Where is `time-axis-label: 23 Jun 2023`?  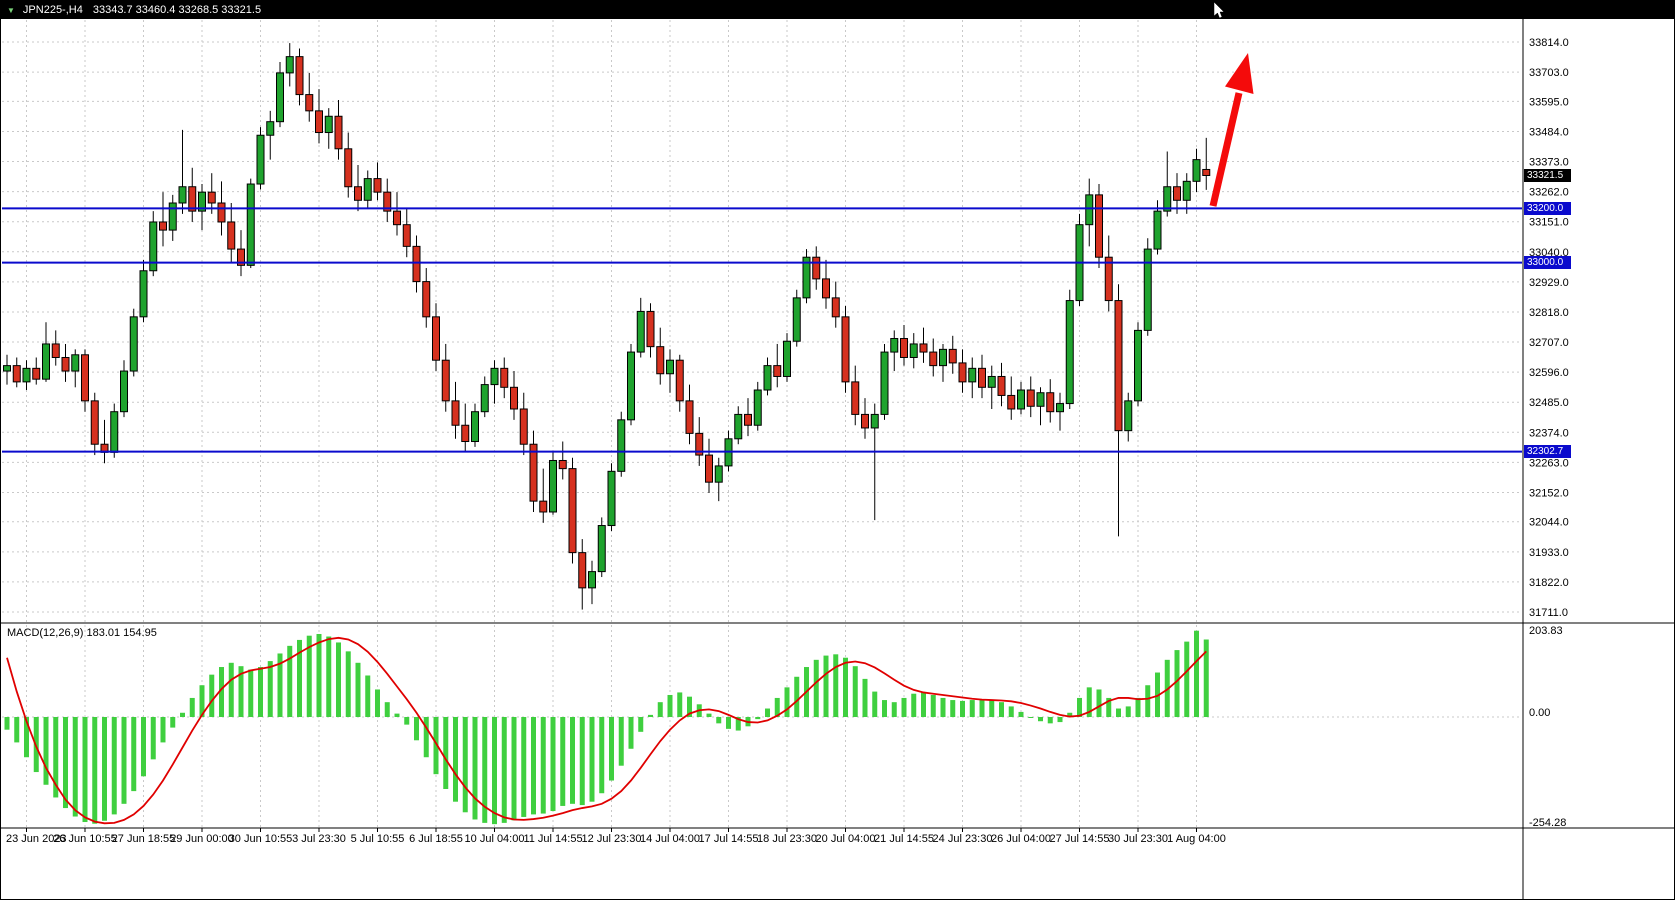
time-axis-label: 23 Jun 2023 is located at coordinates (36, 839).